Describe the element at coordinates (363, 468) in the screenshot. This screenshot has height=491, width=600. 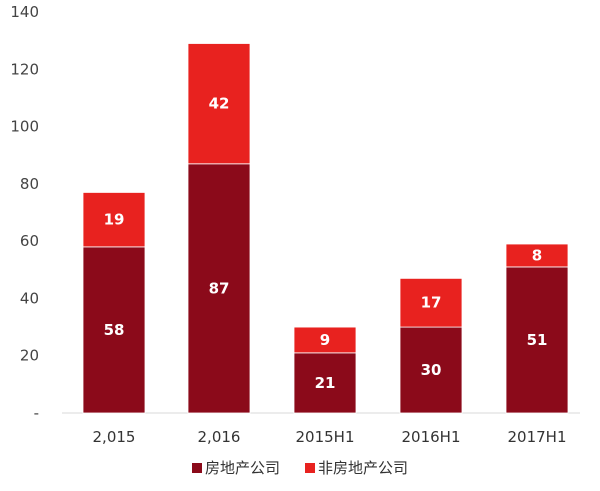
I see `legend-label: 非房地产公司` at that location.